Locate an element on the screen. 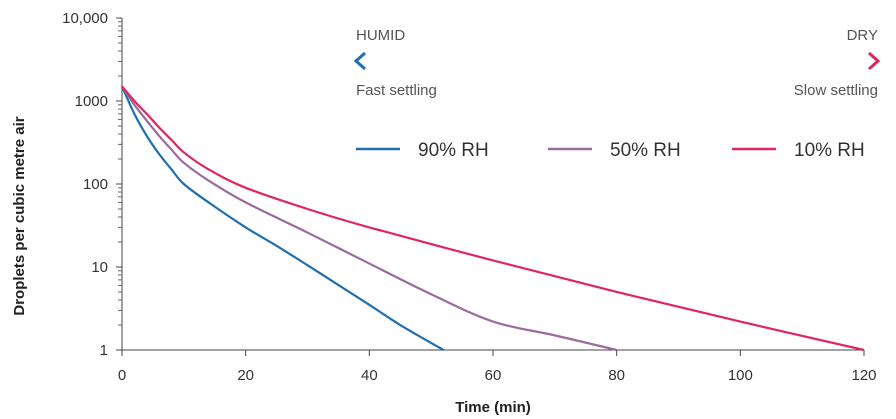  arrow-right-head-icon is located at coordinates (874, 61).